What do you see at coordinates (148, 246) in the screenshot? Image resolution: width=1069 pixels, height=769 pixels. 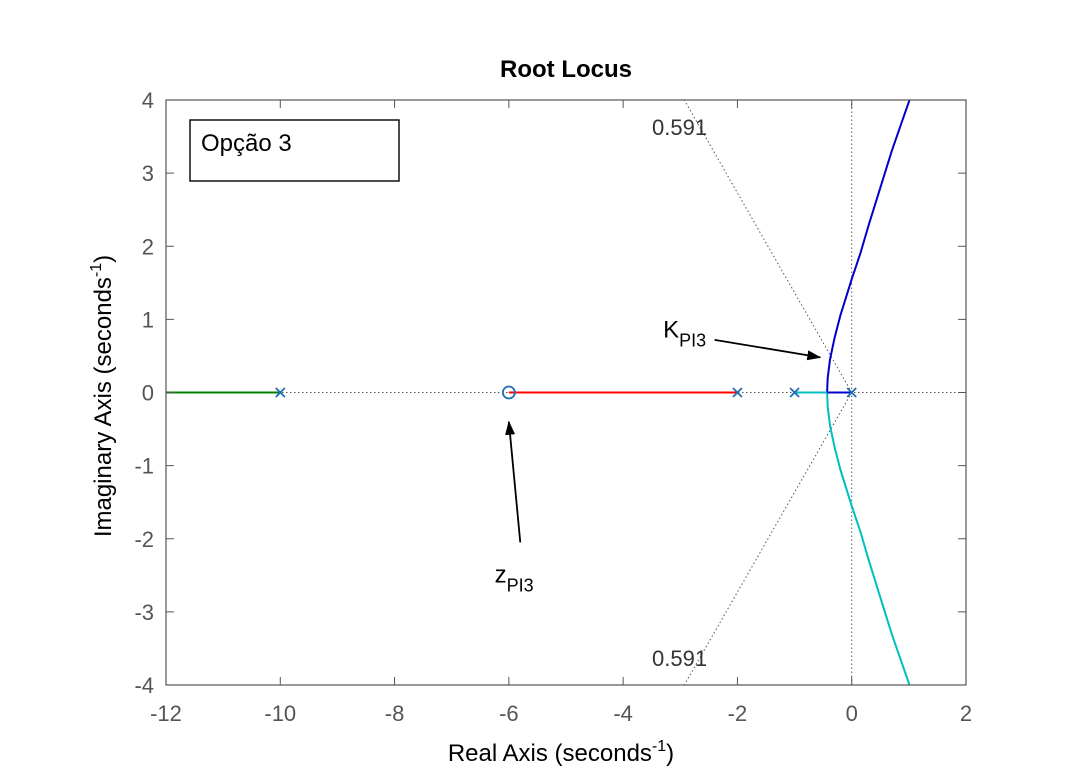 I see `y-tick-label-6: 2` at bounding box center [148, 246].